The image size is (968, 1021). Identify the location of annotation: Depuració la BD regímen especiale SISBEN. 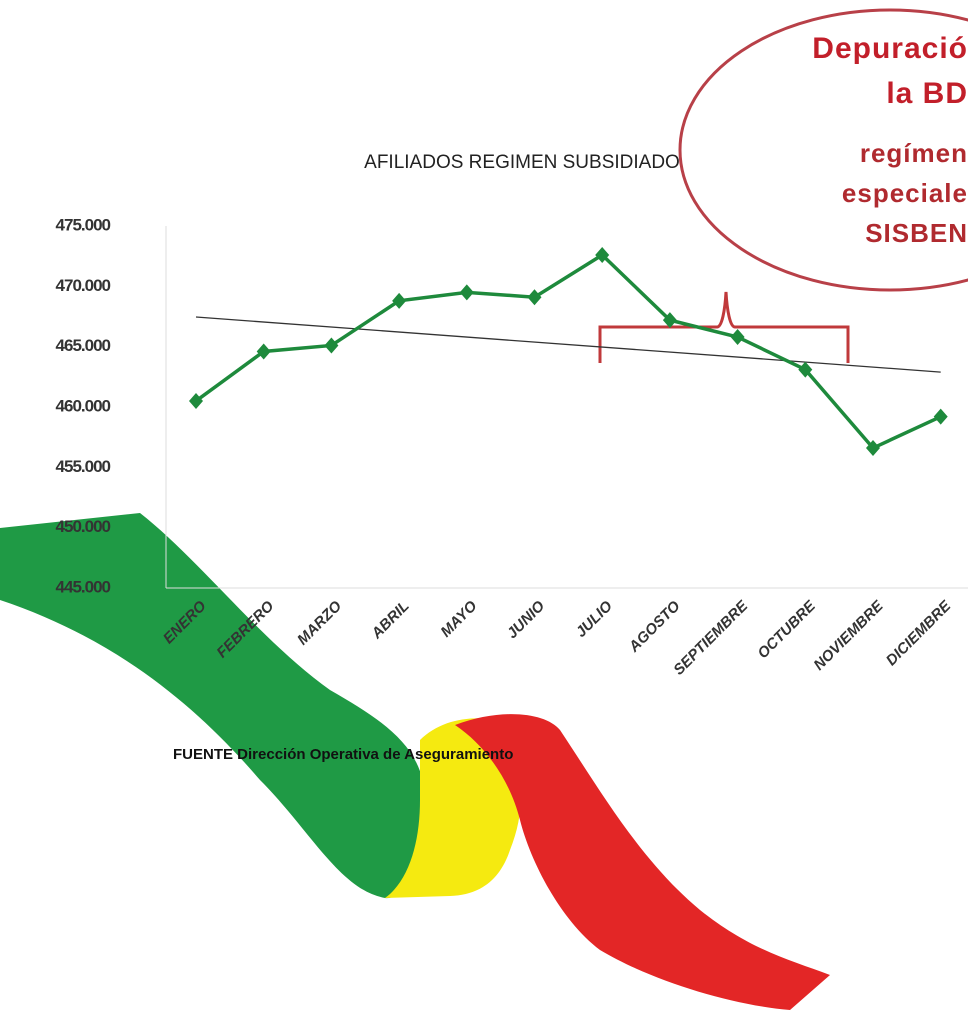
(890, 140).